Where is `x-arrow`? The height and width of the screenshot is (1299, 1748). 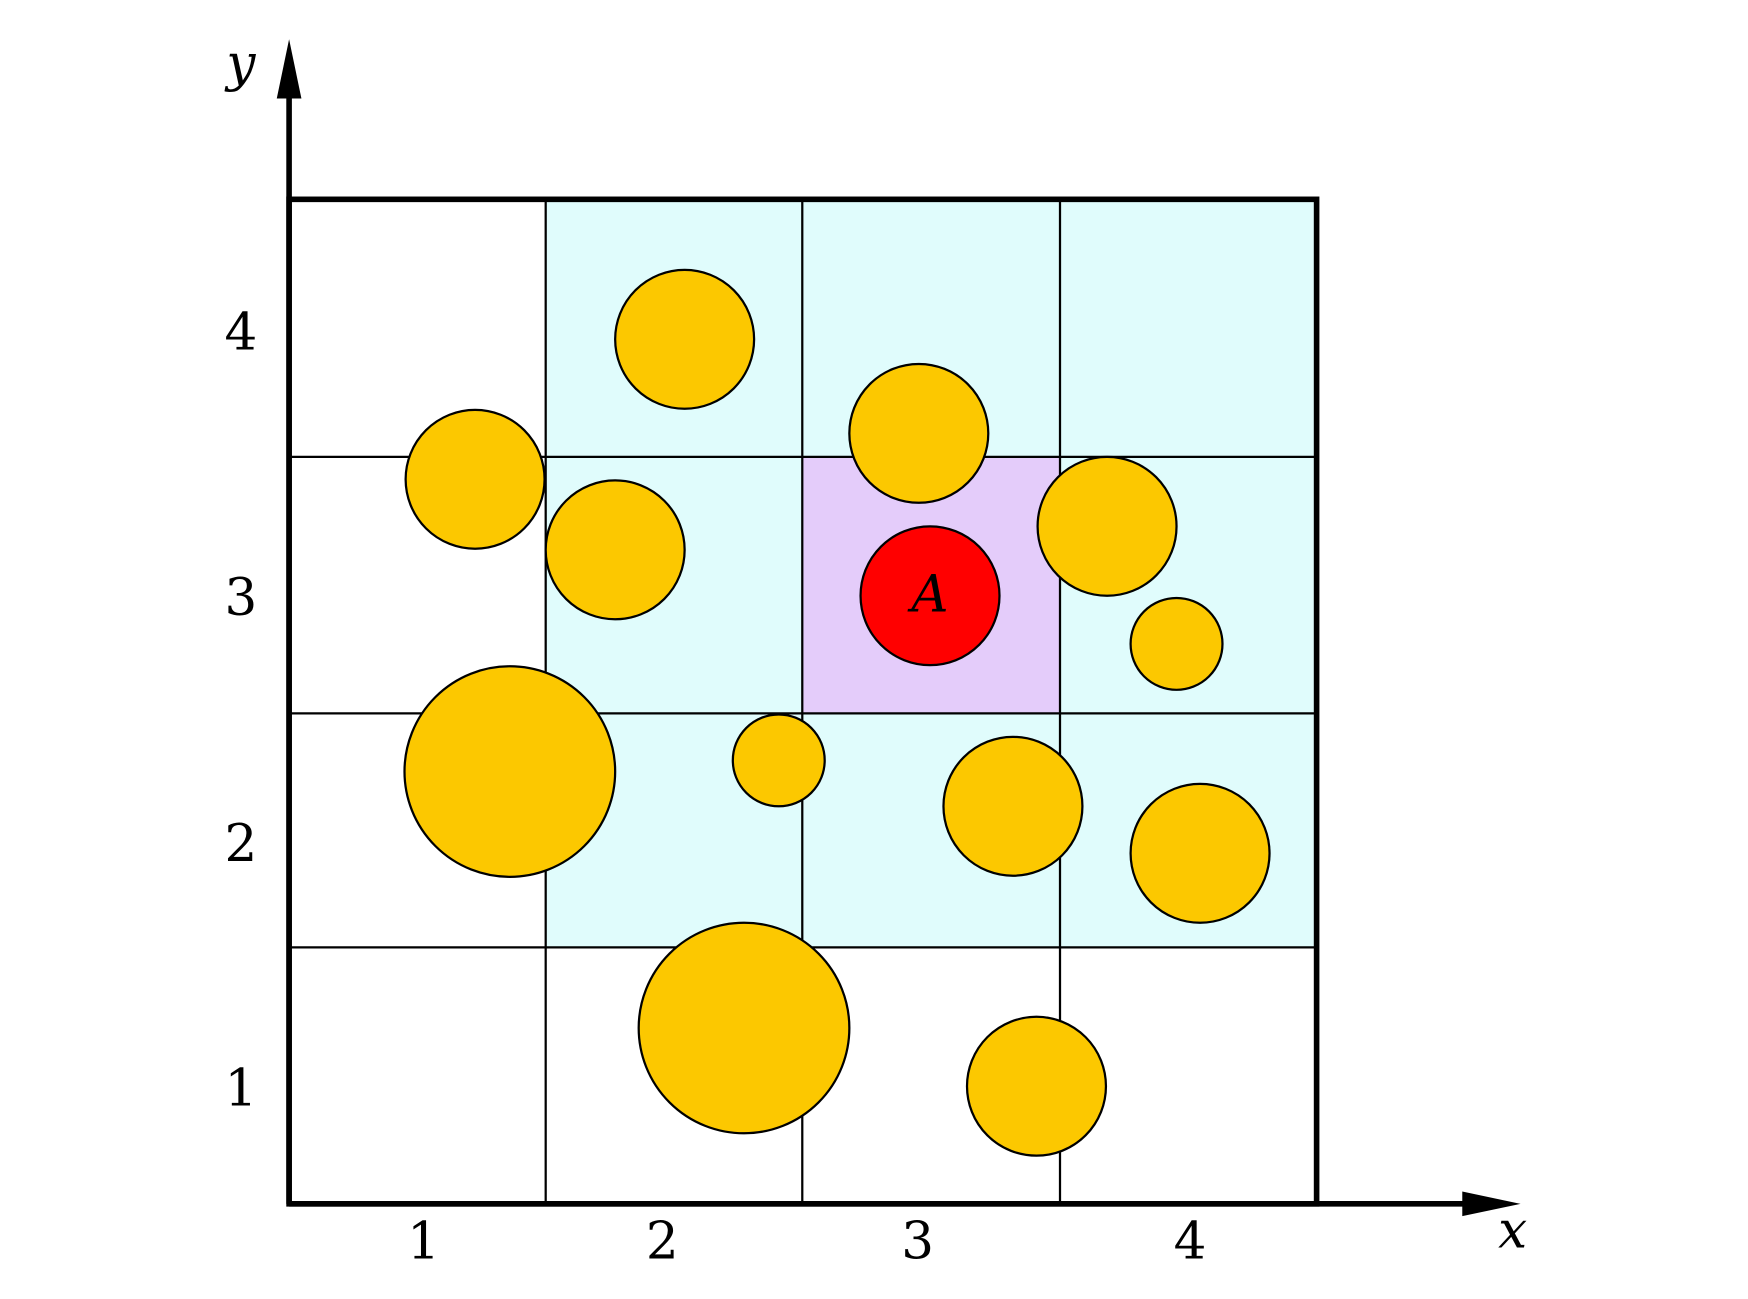
x-arrow is located at coordinates (1491, 1204).